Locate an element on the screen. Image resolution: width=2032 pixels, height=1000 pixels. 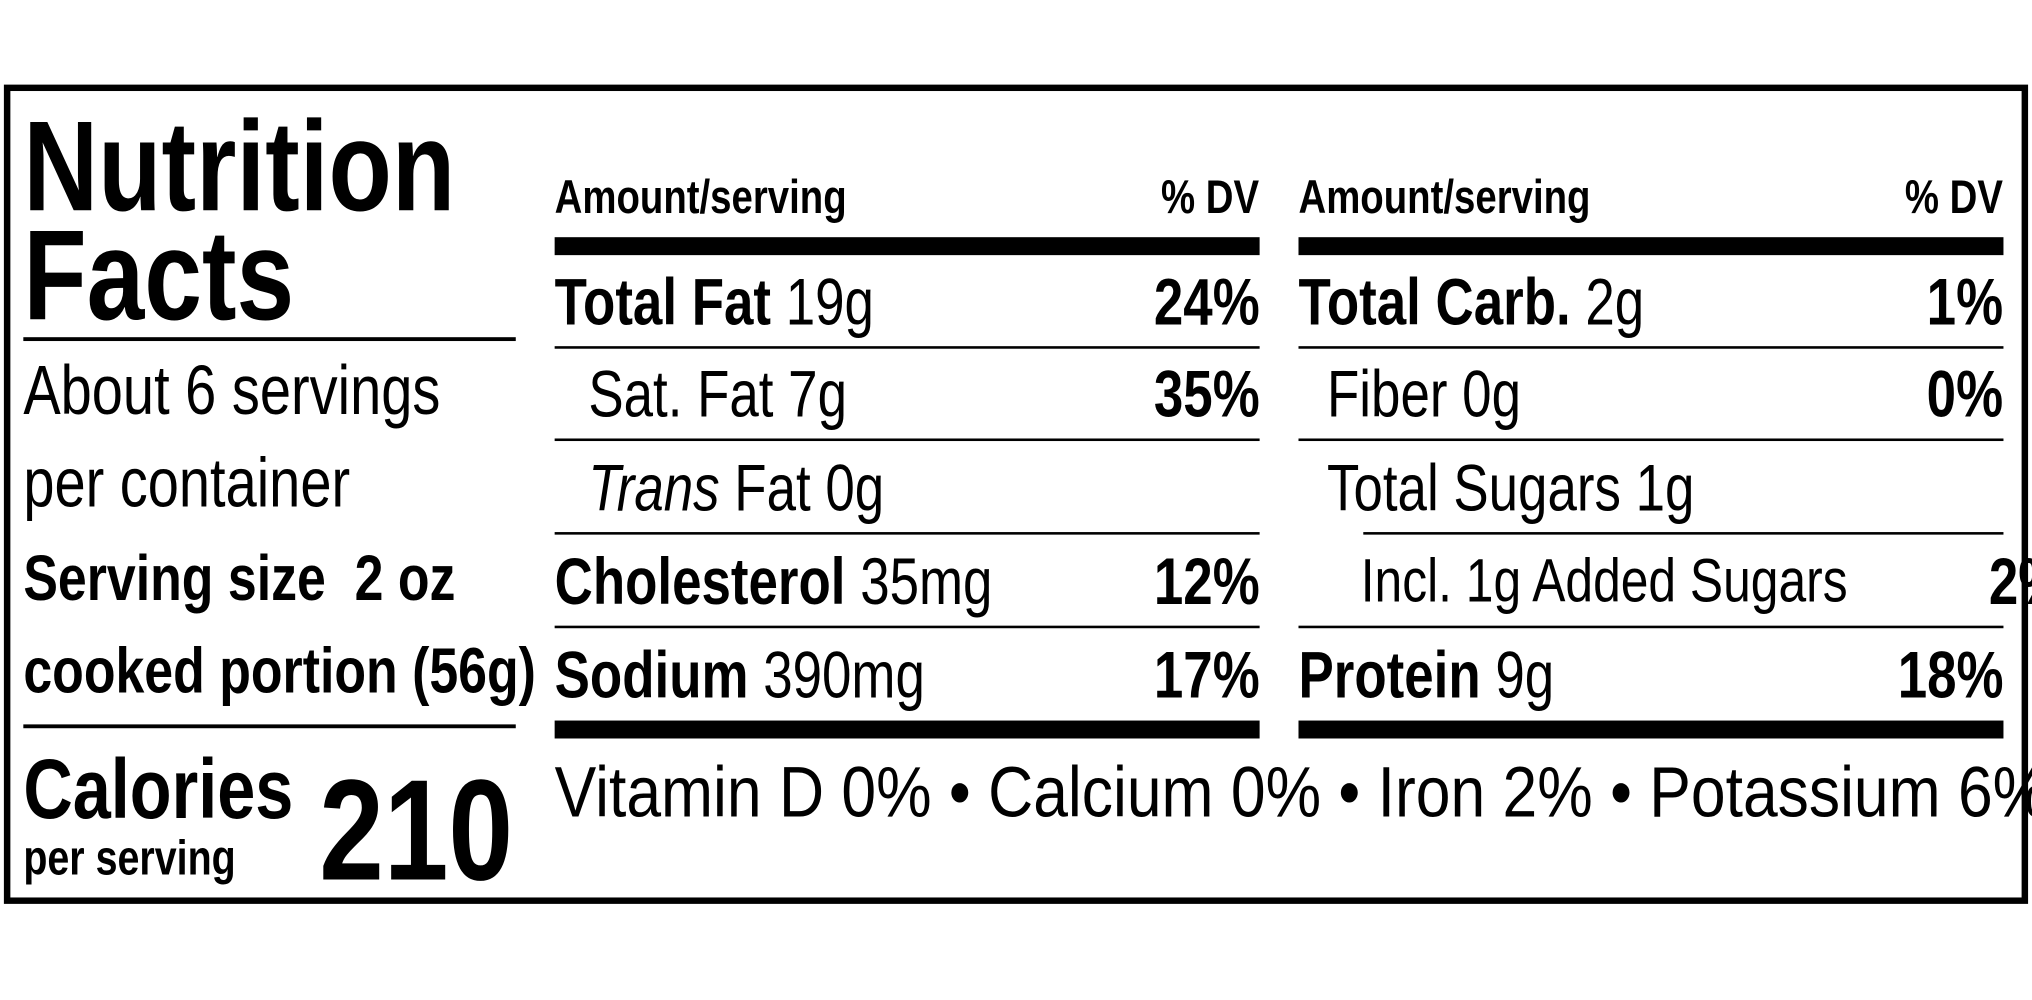
nutrient-name: Total Sugars is located at coordinates (1474, 487).